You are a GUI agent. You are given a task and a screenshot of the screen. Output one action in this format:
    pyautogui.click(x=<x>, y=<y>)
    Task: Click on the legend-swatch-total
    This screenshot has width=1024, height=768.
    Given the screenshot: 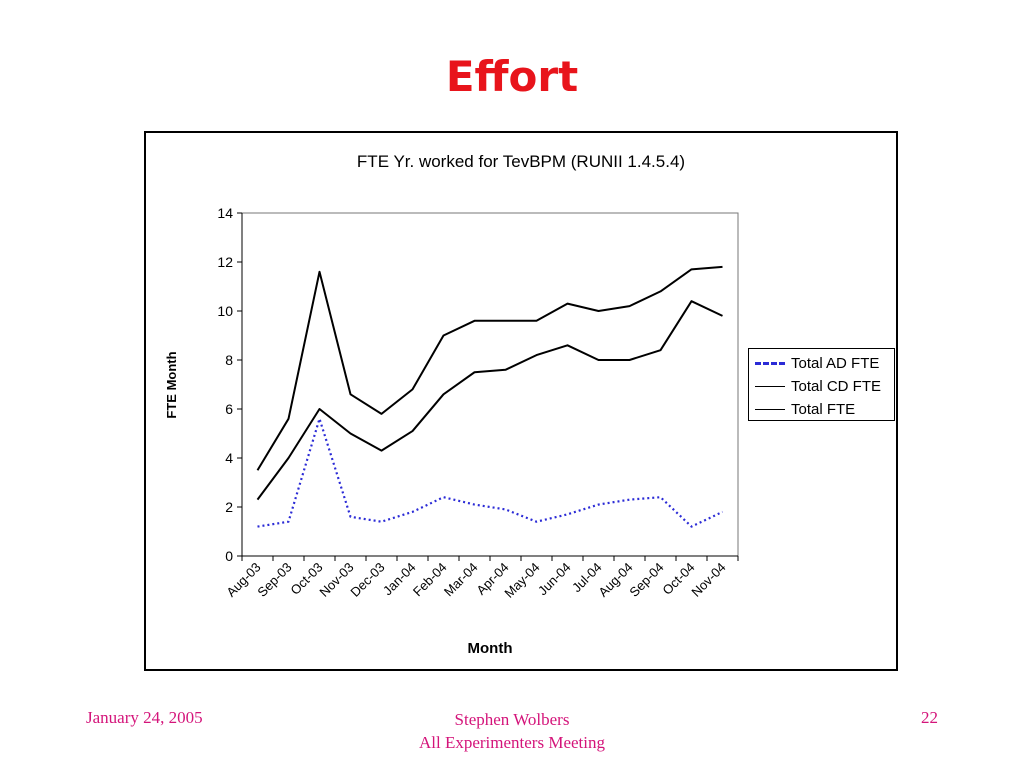 What is the action you would take?
    pyautogui.click(x=770, y=409)
    